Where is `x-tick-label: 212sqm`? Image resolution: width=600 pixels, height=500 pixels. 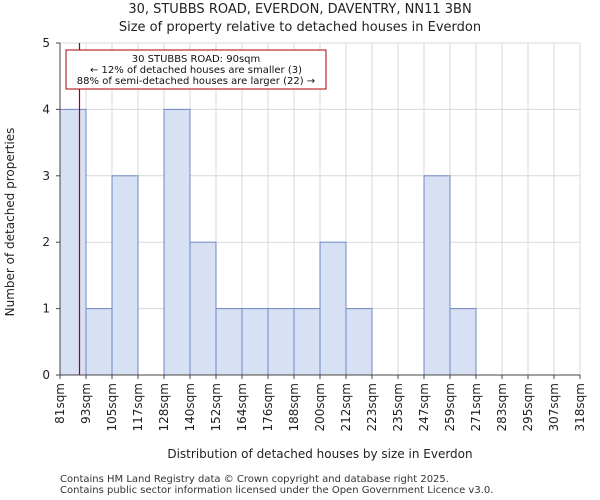
x-tick-label: 212sqm is located at coordinates (346, 407).